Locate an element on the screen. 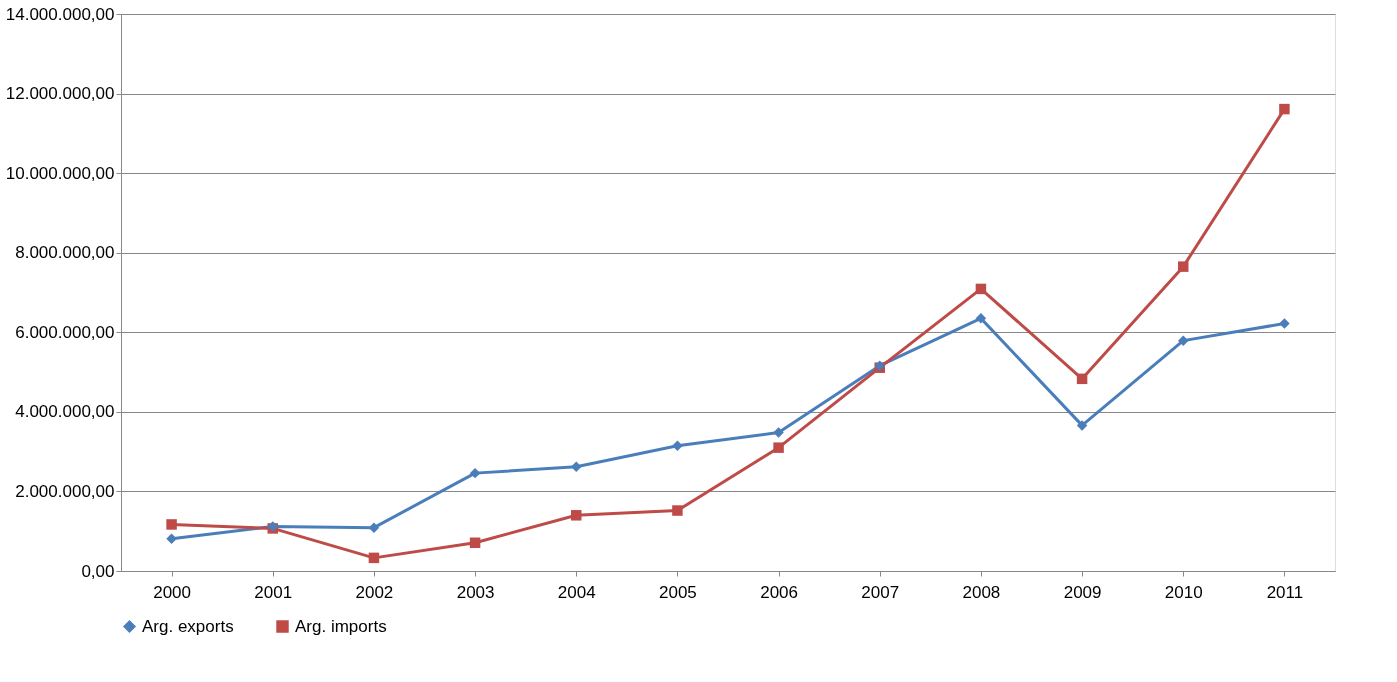 This screenshot has width=1397, height=682. x-tick-label: 2003 is located at coordinates (475, 592).